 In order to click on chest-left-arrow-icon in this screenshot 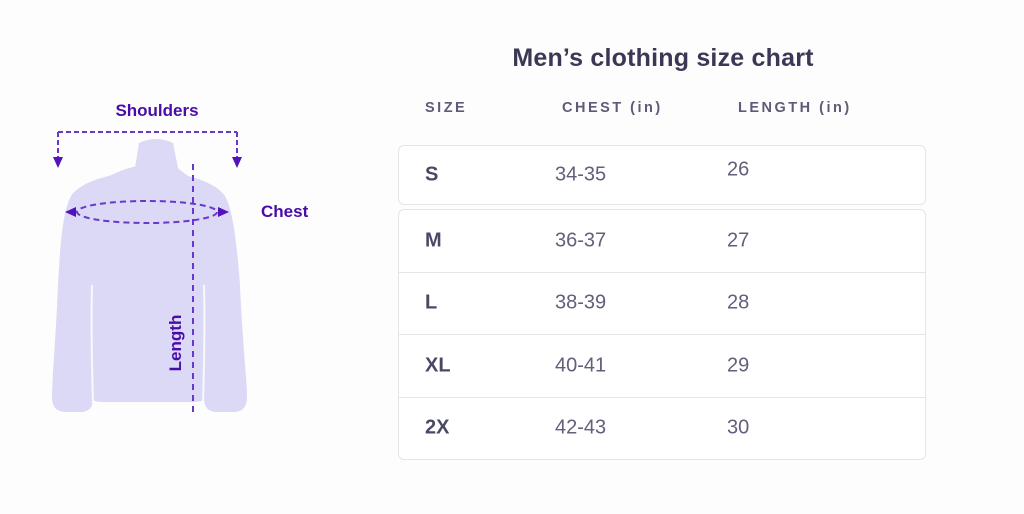, I will do `click(70, 212)`.